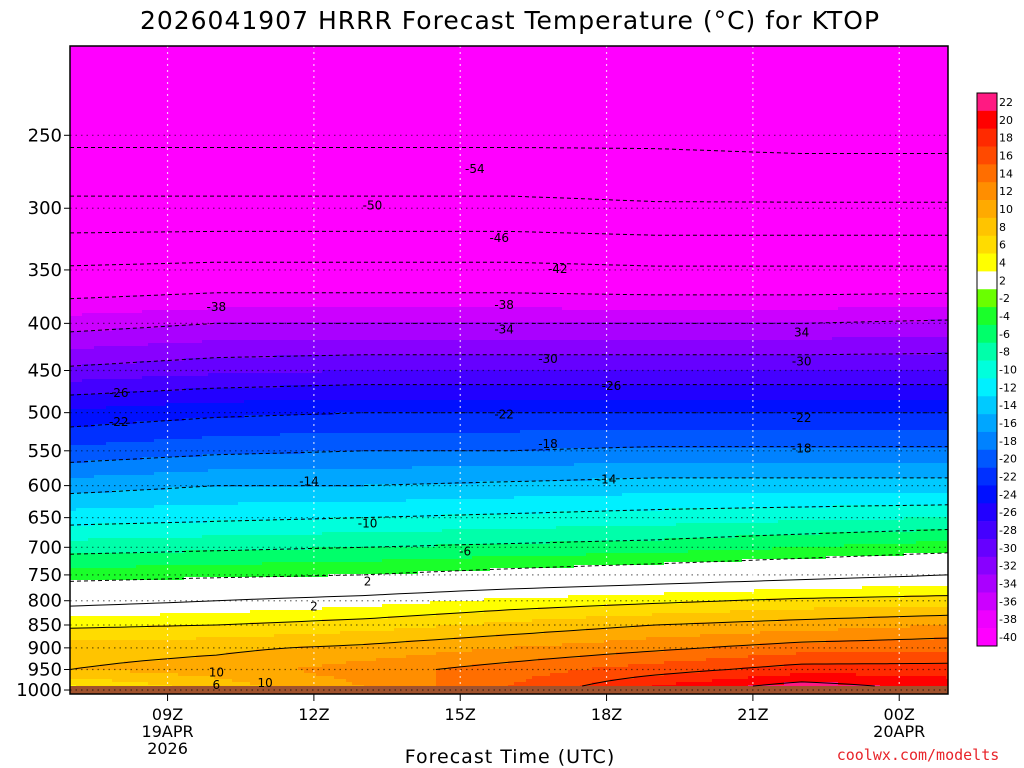 The image size is (1024, 768). Describe the element at coordinates (509, 515) in the screenshot. I see `contour-line--10` at that location.